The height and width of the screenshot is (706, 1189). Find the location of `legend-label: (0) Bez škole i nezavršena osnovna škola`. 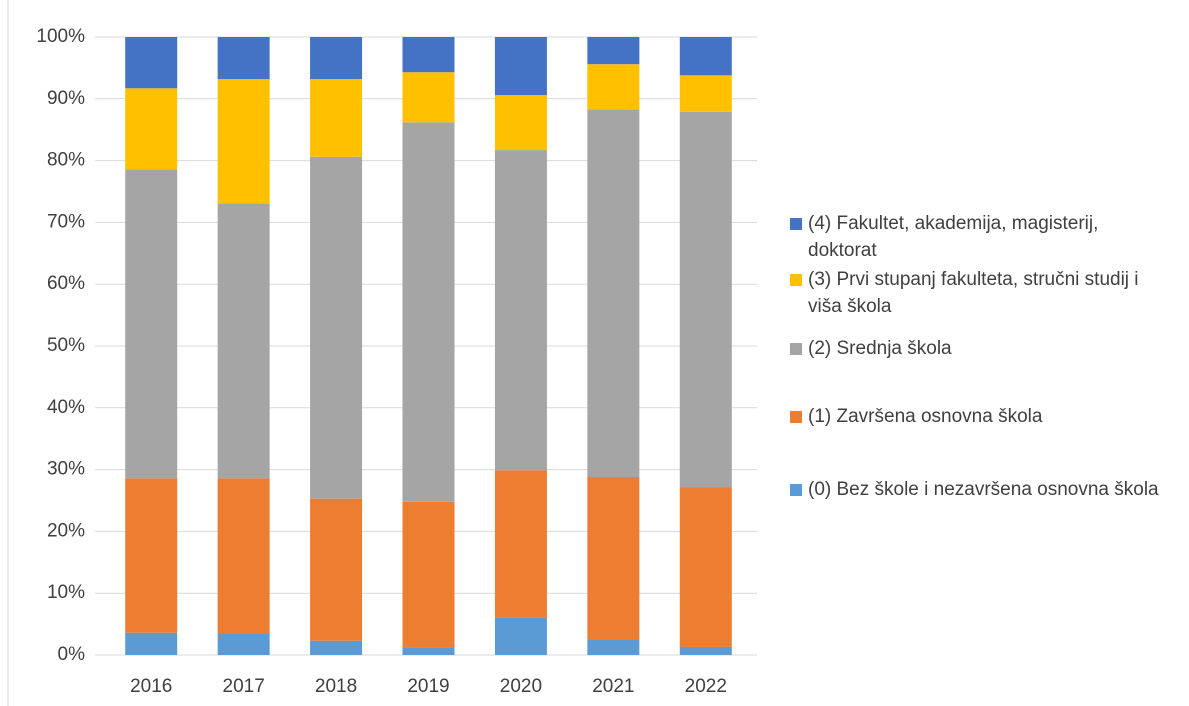

legend-label: (0) Bez škole i nezavršena osnovna škola is located at coordinates (983, 489).